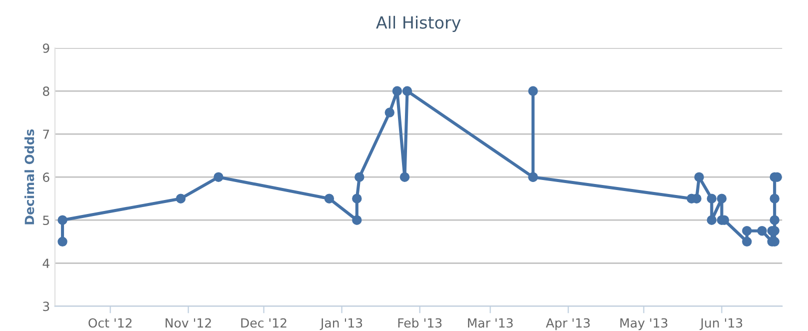 The height and width of the screenshot is (331, 808). What do you see at coordinates (46, 134) in the screenshot?
I see `y-tick-label: 7` at bounding box center [46, 134].